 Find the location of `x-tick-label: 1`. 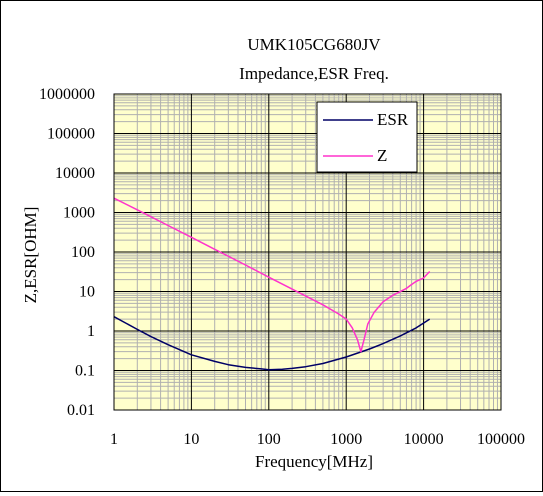

x-tick-label: 1 is located at coordinates (114, 439).